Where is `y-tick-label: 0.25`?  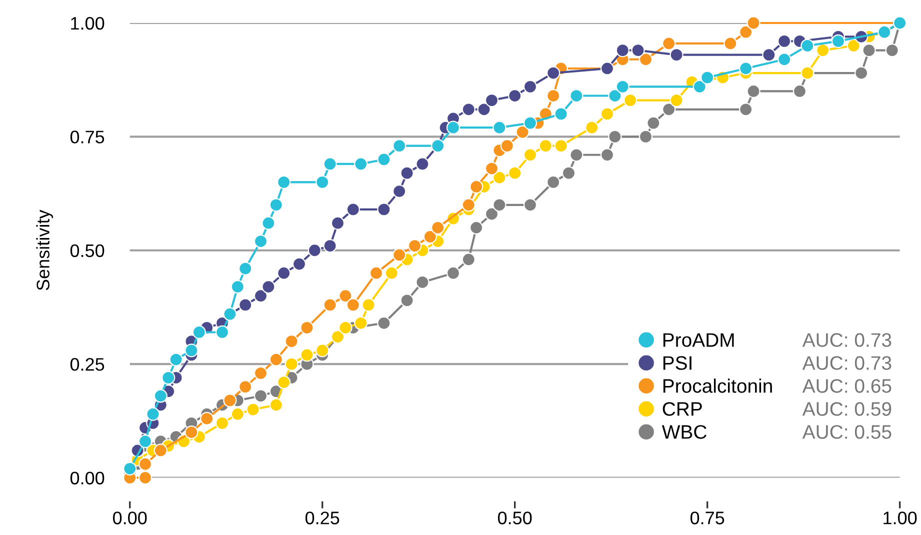
y-tick-label: 0.25 is located at coordinates (87, 364).